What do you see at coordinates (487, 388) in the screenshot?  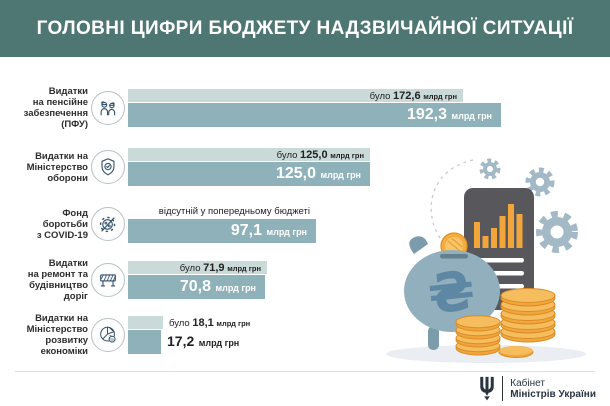 I see `tryzub-icon` at bounding box center [487, 388].